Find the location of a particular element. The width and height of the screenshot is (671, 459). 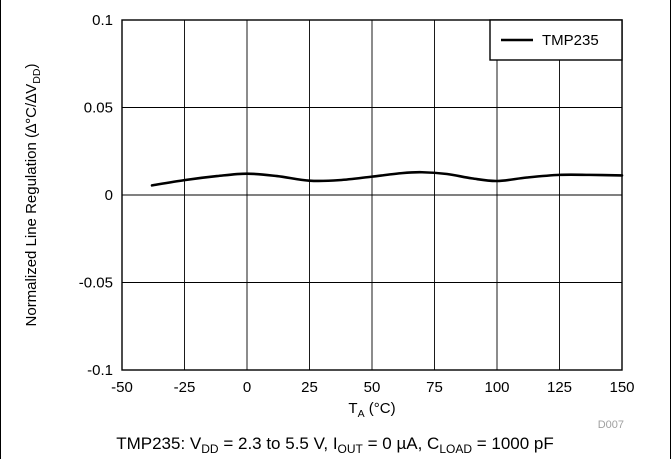

y-tick-label: -0.1 is located at coordinates (100, 370).